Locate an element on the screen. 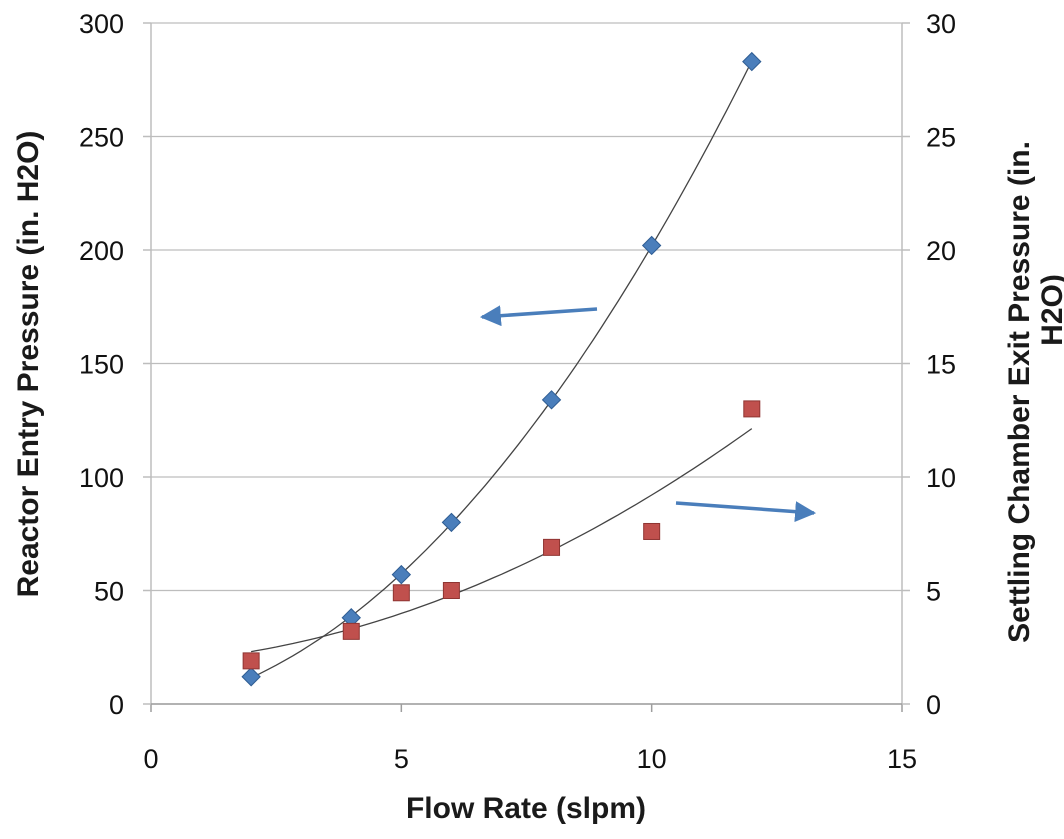 The image size is (1064, 839). x-axis-title: Flow Rate (slpm) is located at coordinates (526, 808).